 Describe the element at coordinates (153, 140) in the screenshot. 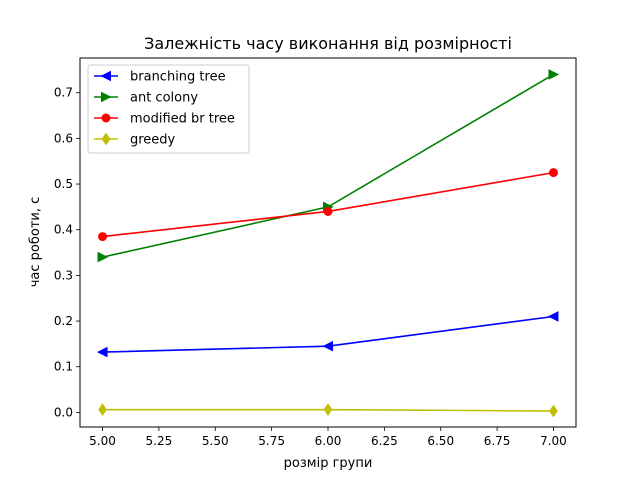

I see `legend-label: greedy` at that location.